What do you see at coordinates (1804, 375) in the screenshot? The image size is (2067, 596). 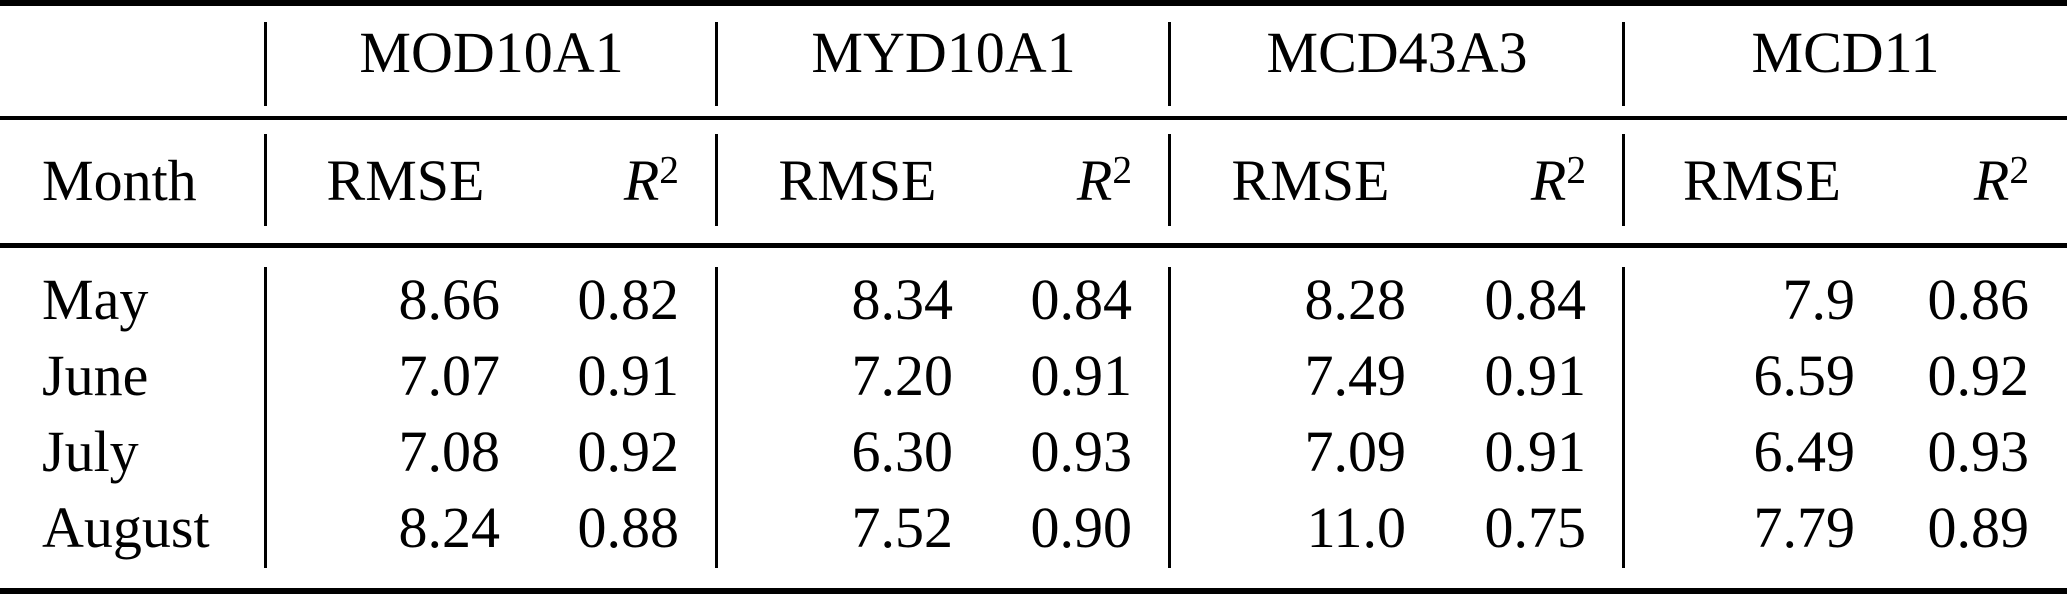 I see `rmse-value: 6.59` at bounding box center [1804, 375].